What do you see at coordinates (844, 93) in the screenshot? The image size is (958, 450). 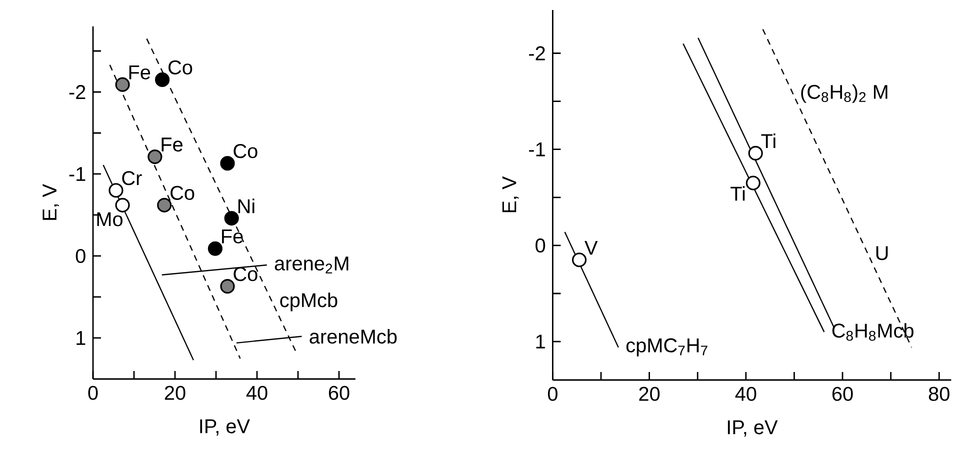 I see `annotation: (C$_{8}$H$_{8}$)$_{2}$ M` at bounding box center [844, 93].